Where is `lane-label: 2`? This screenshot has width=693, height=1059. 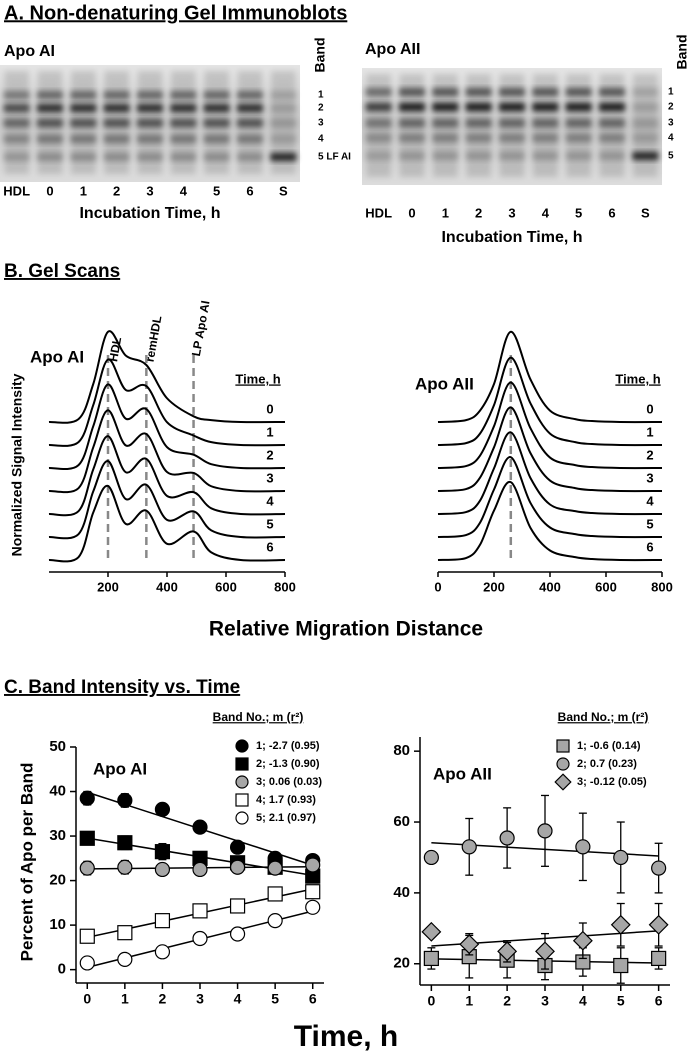
lane-label: 2 is located at coordinates (478, 212).